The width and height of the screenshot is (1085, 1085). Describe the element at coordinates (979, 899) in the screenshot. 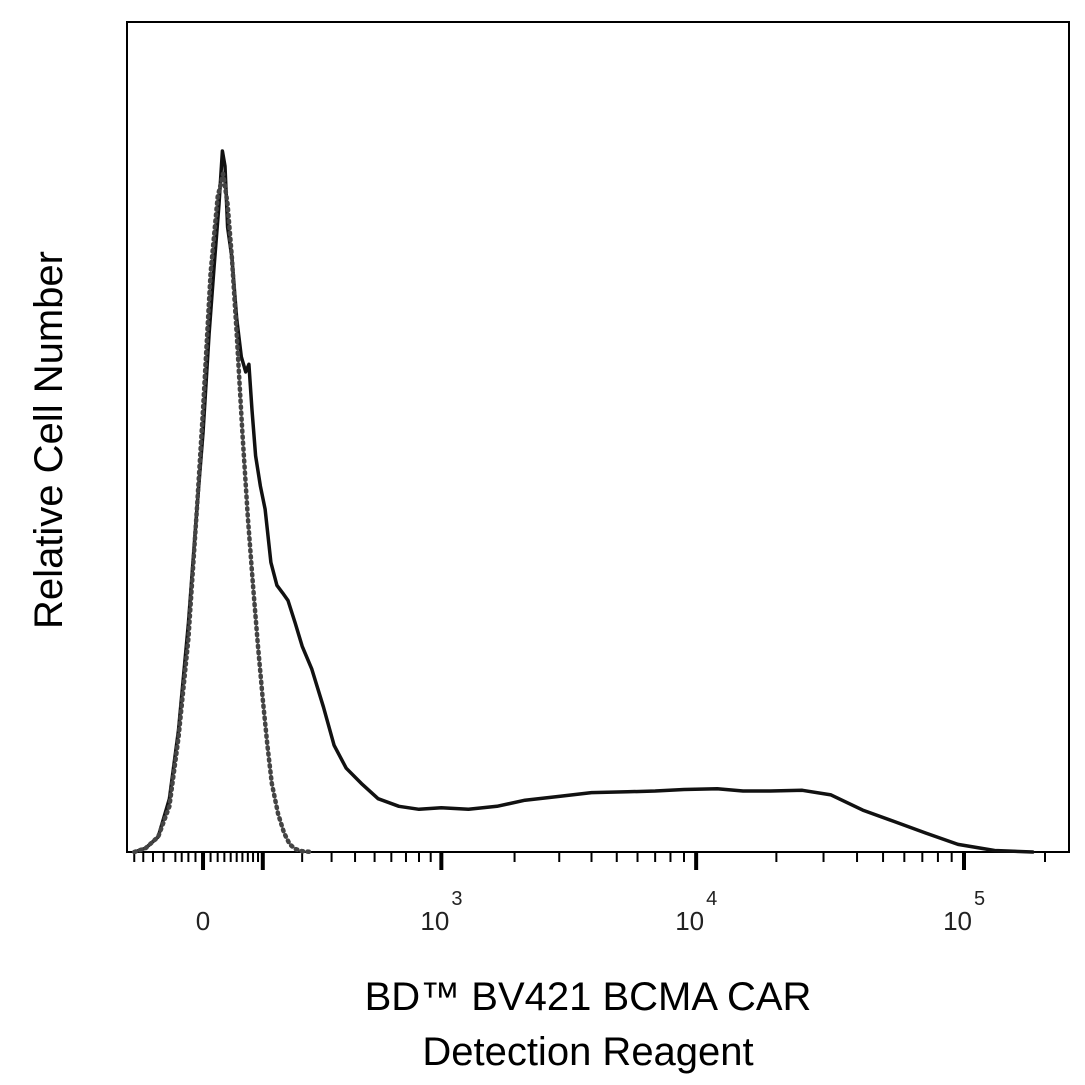

I see `x-tick-label-exponent: 5` at that location.